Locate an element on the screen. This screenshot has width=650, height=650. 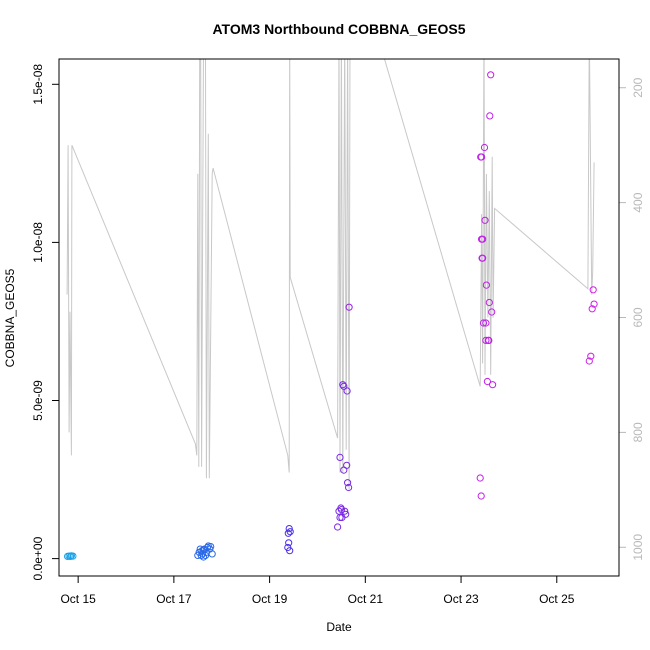
right-tick-label: 600 is located at coordinates (638, 317).